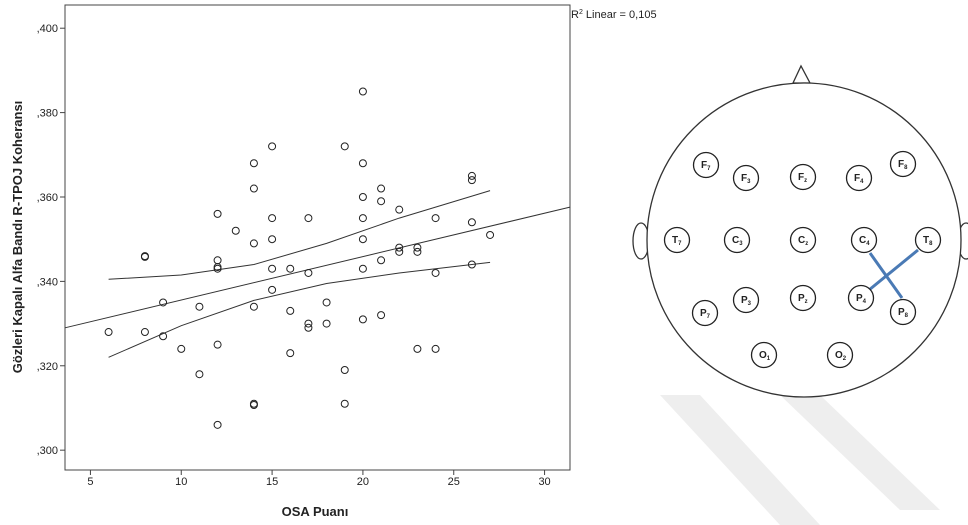 The image size is (968, 525). I want to click on x-tick-label: 10, so click(181, 482).